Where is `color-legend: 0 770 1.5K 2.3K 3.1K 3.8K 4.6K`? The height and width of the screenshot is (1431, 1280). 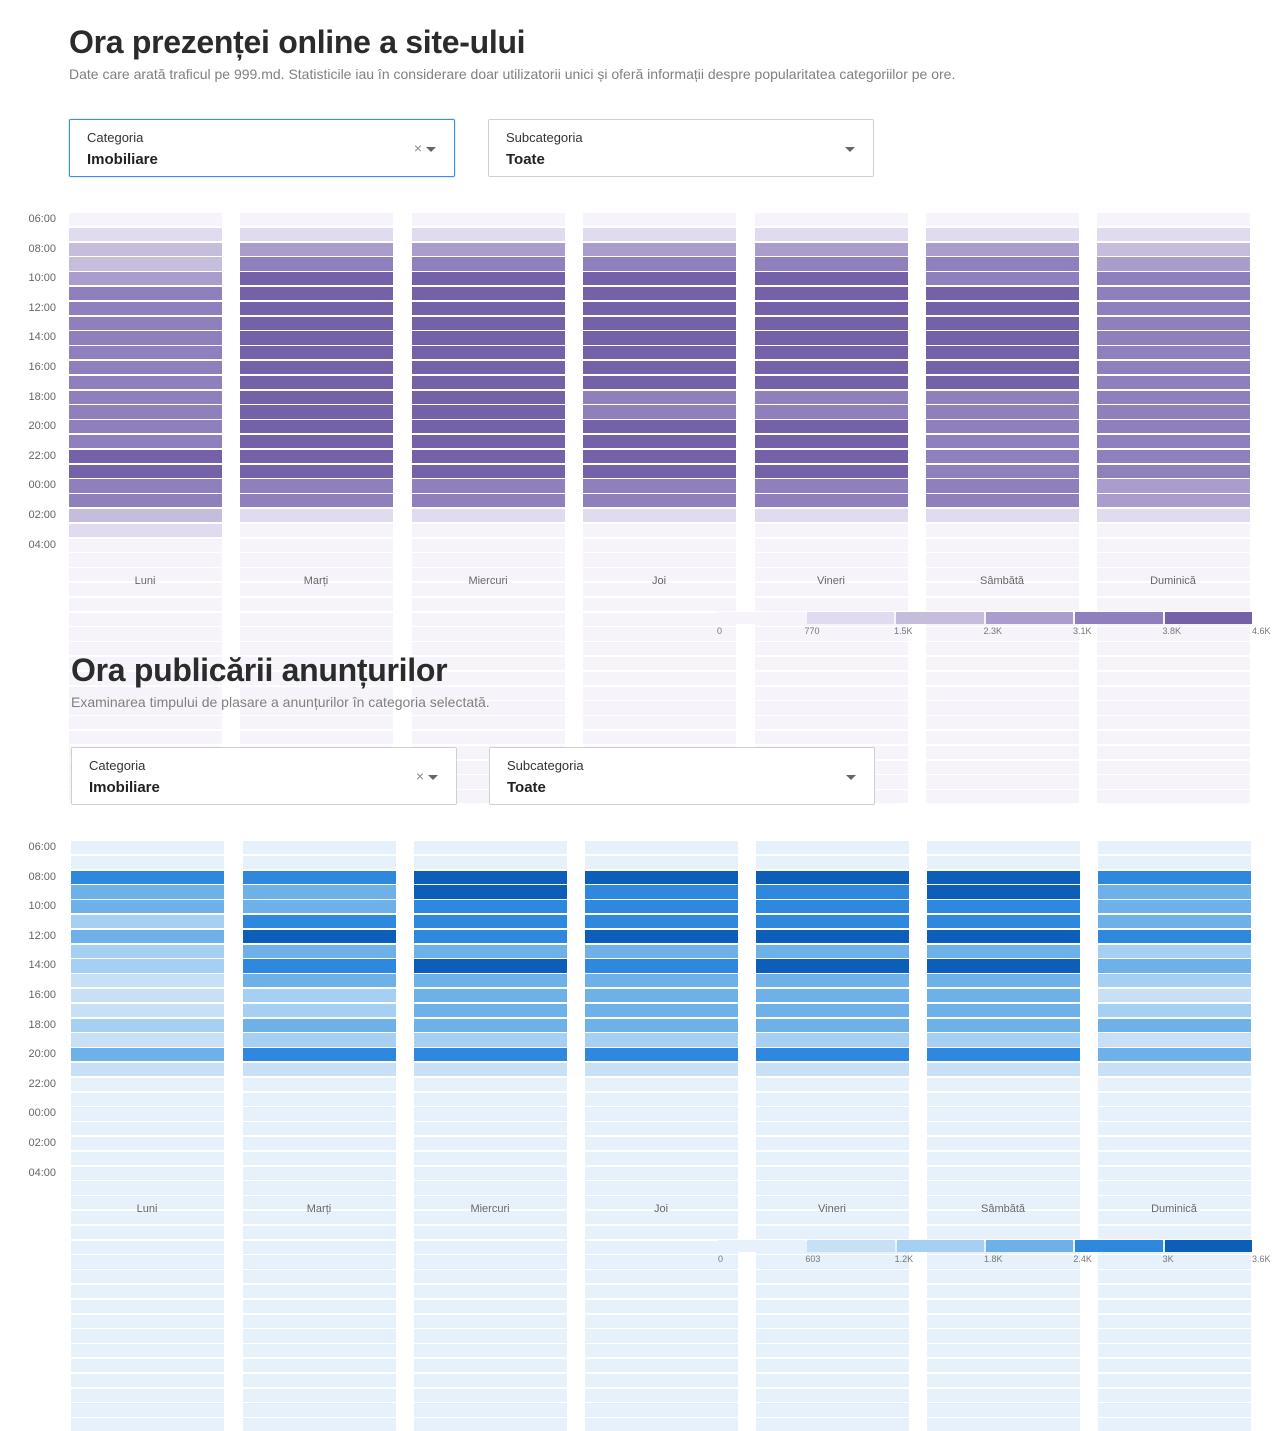
color-legend: 0 770 1.5K 2.3K 3.1K 3.8K 4.6K is located at coordinates (994, 624).